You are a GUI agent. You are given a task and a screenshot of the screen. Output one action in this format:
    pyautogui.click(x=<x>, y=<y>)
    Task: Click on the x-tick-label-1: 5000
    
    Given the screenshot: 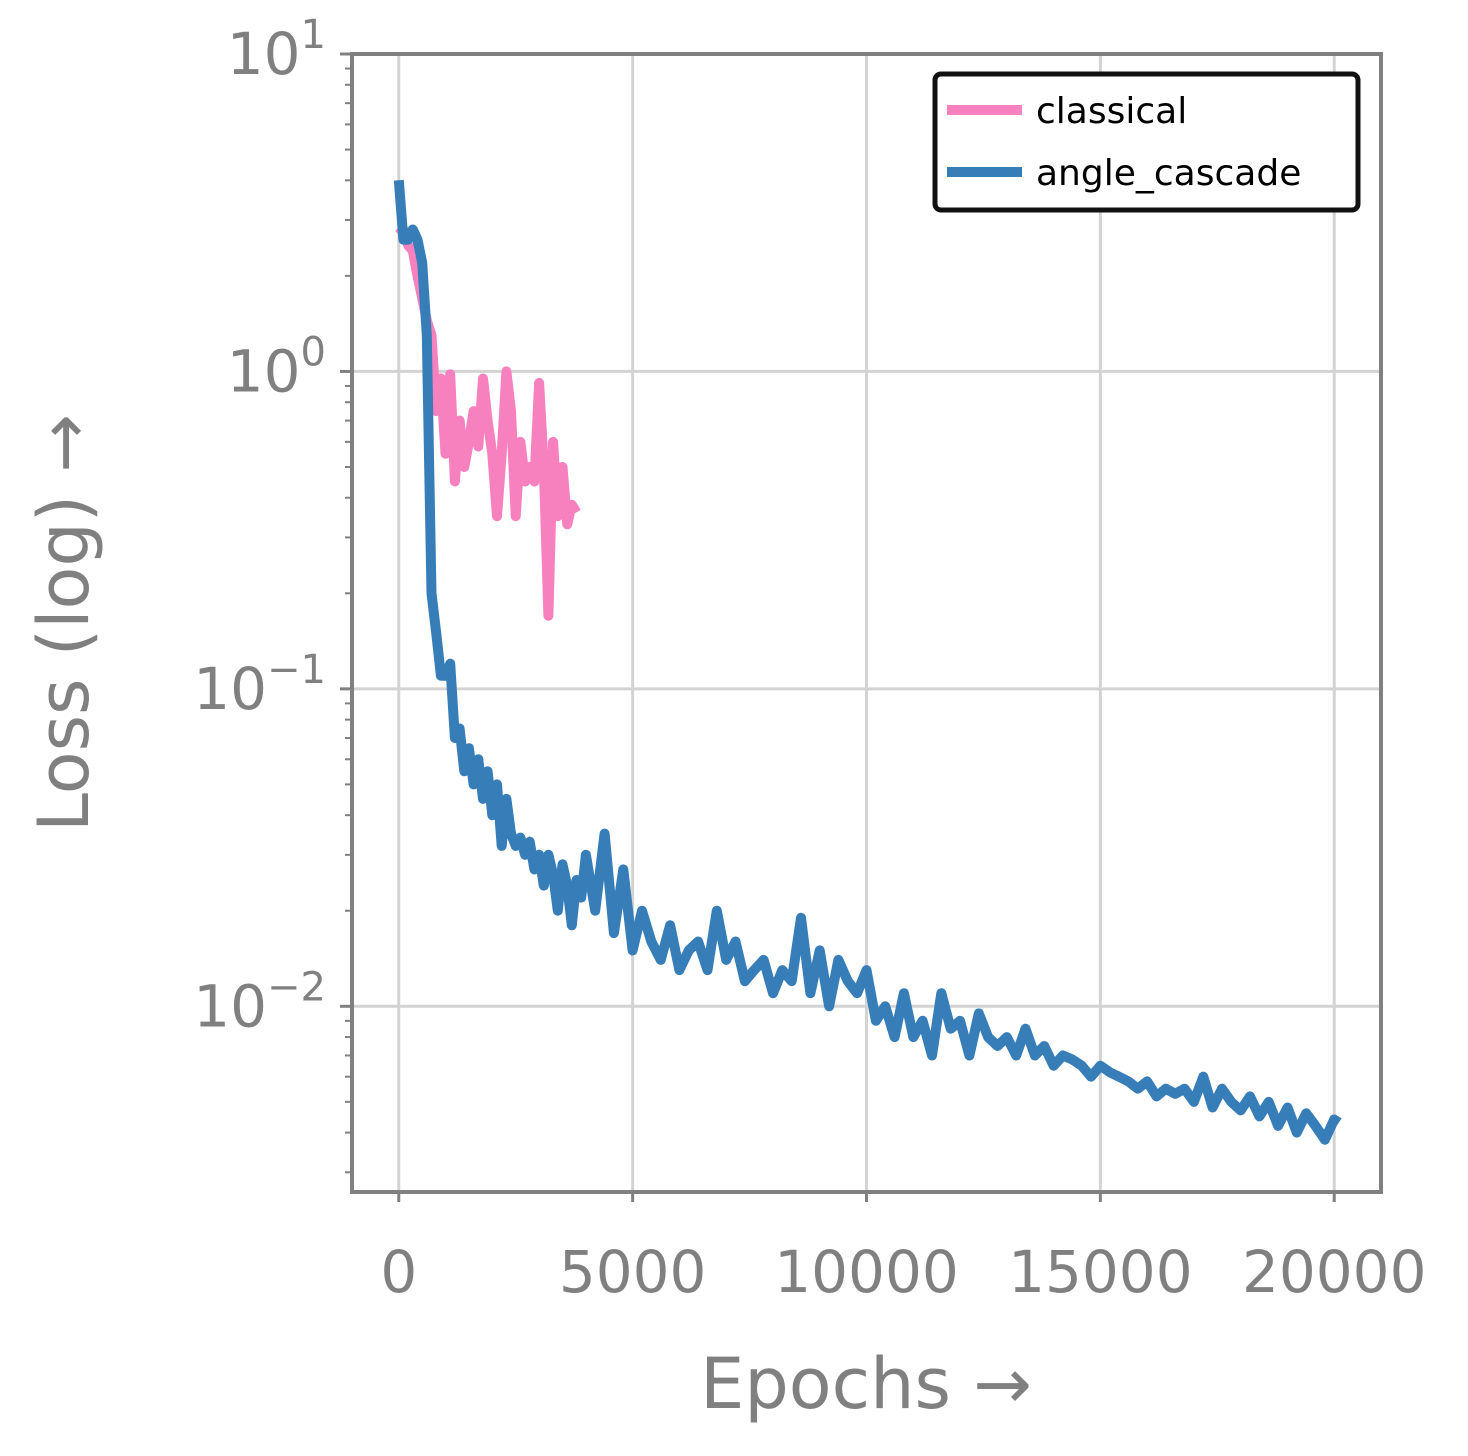 What is the action you would take?
    pyautogui.click(x=633, y=1272)
    